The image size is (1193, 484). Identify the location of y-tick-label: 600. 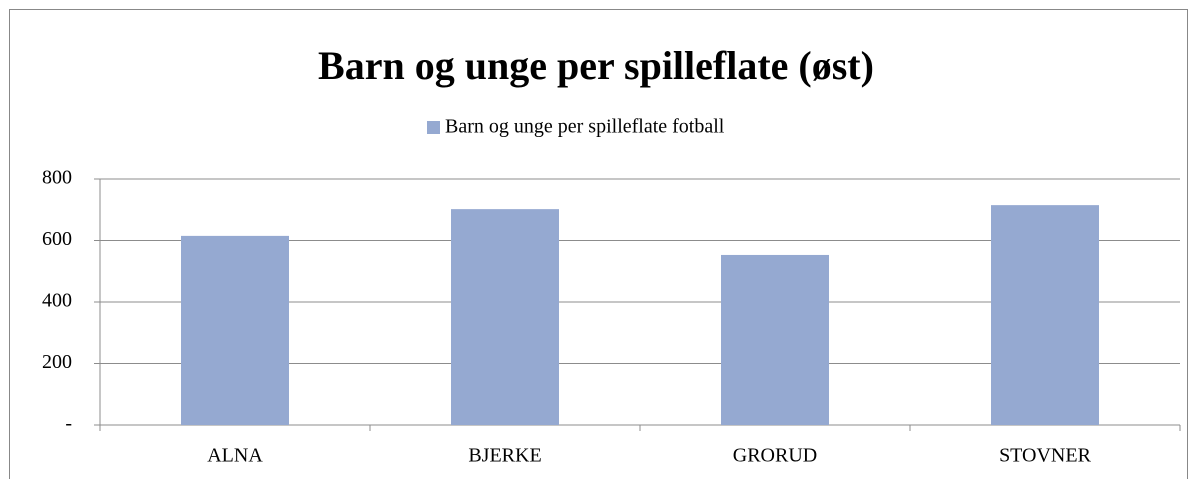
(57, 239).